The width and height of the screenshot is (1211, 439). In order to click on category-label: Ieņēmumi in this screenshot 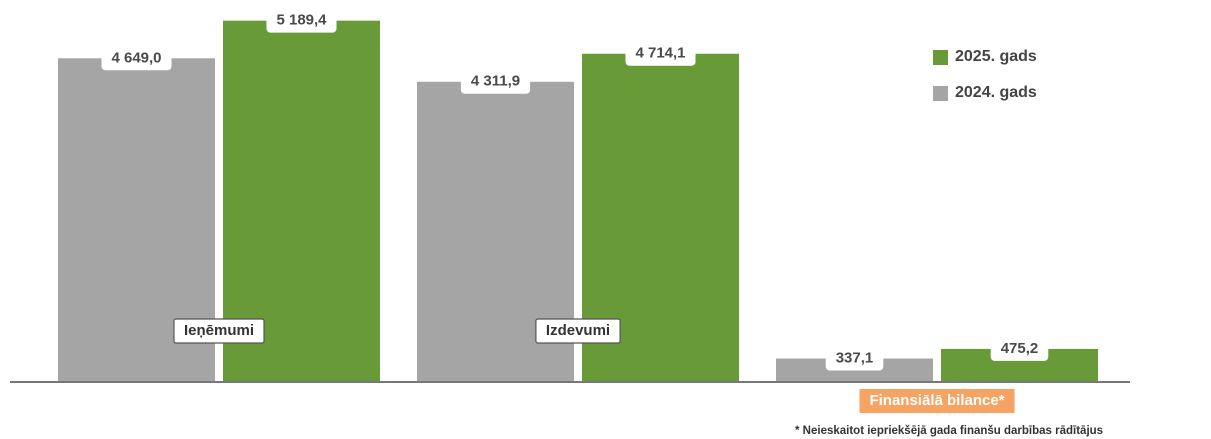, I will do `click(219, 330)`.